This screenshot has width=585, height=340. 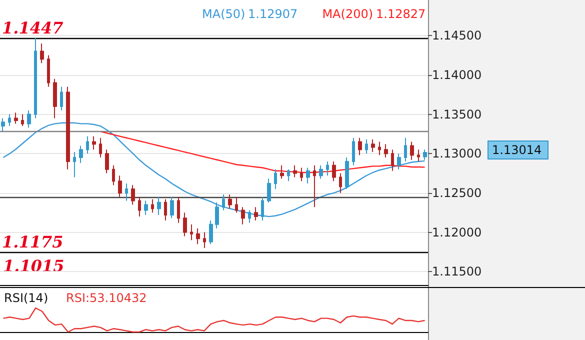 What do you see at coordinates (348, 14) in the screenshot?
I see `text: MA(200)` at bounding box center [348, 14].